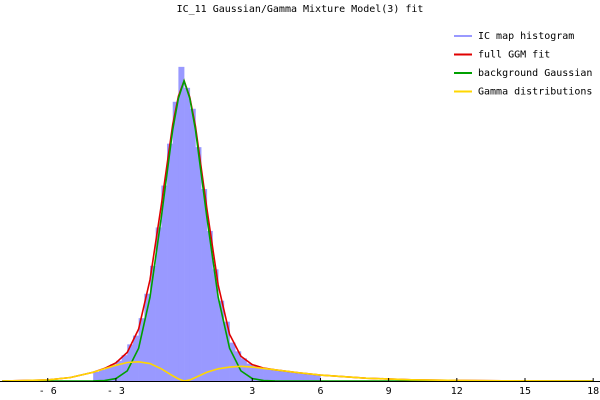 The height and width of the screenshot is (400, 600). What do you see at coordinates (389, 391) in the screenshot?
I see `x-tick-label: 9` at bounding box center [389, 391].